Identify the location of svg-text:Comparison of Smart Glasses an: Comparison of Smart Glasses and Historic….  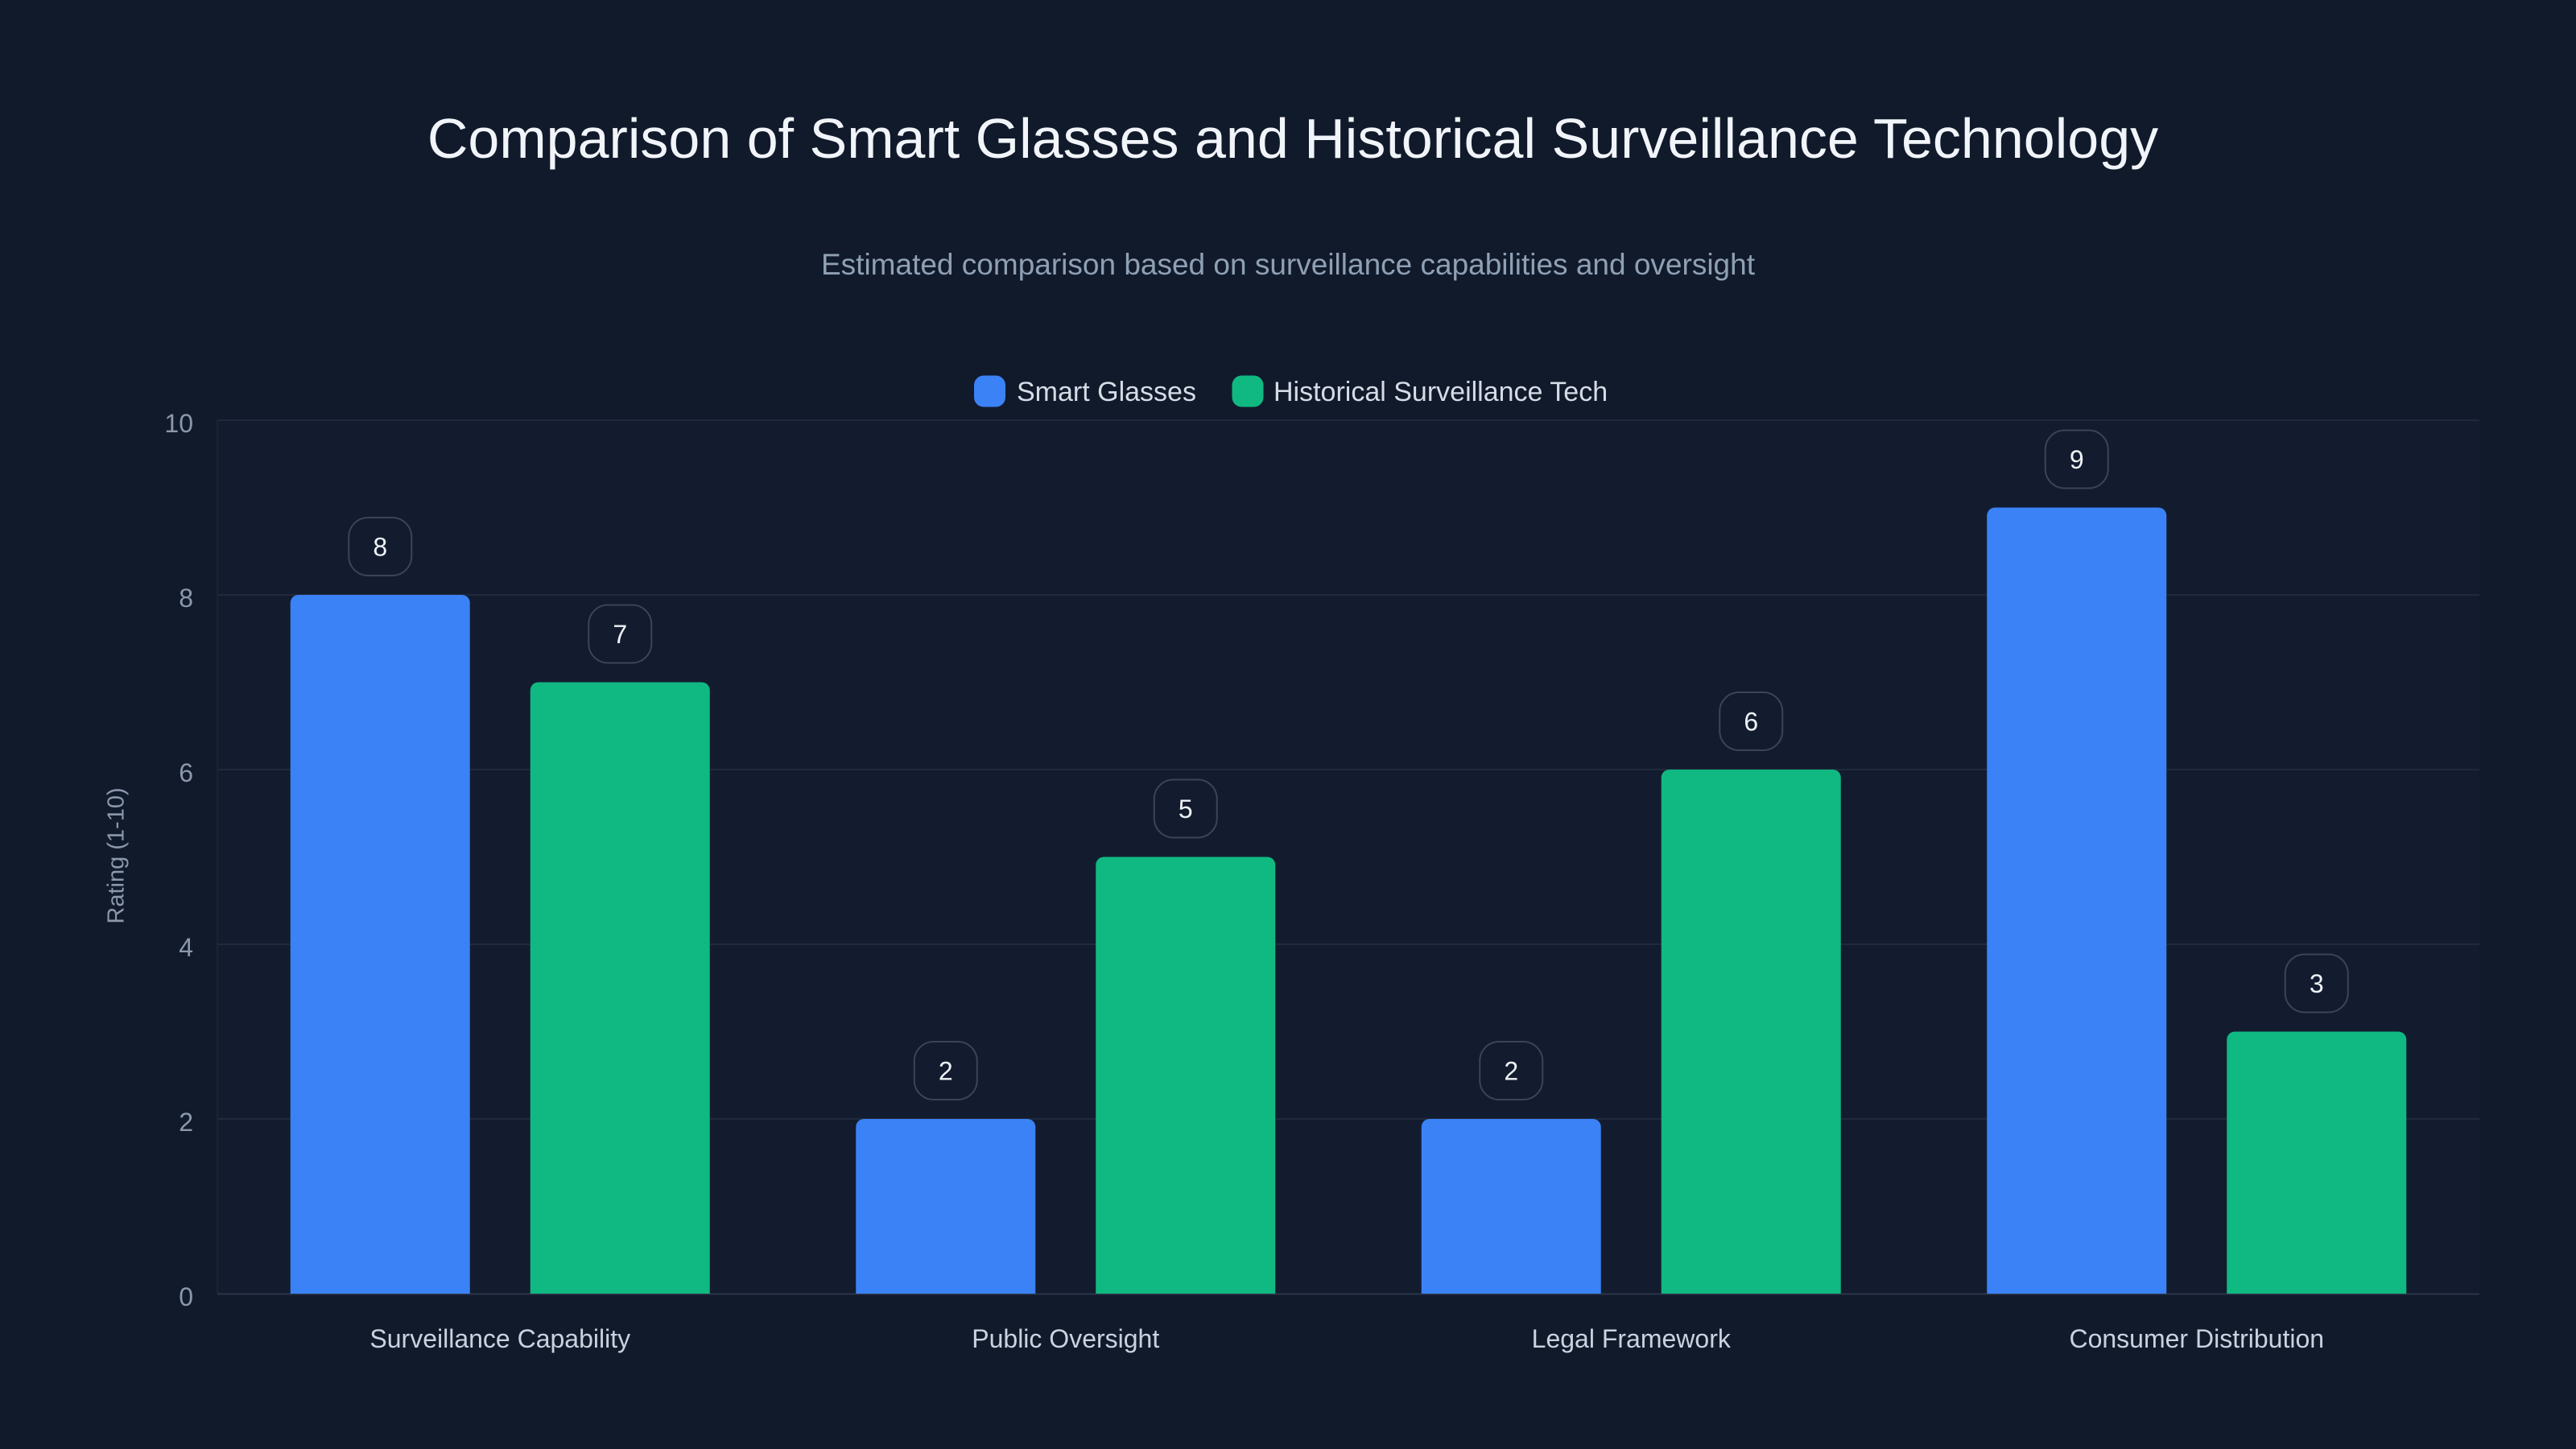
(1292, 138).